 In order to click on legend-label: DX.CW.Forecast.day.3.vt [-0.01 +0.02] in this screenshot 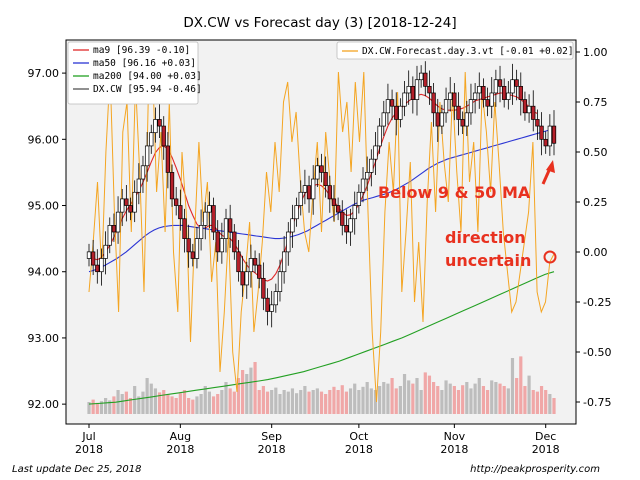, I will do `click(468, 51)`.